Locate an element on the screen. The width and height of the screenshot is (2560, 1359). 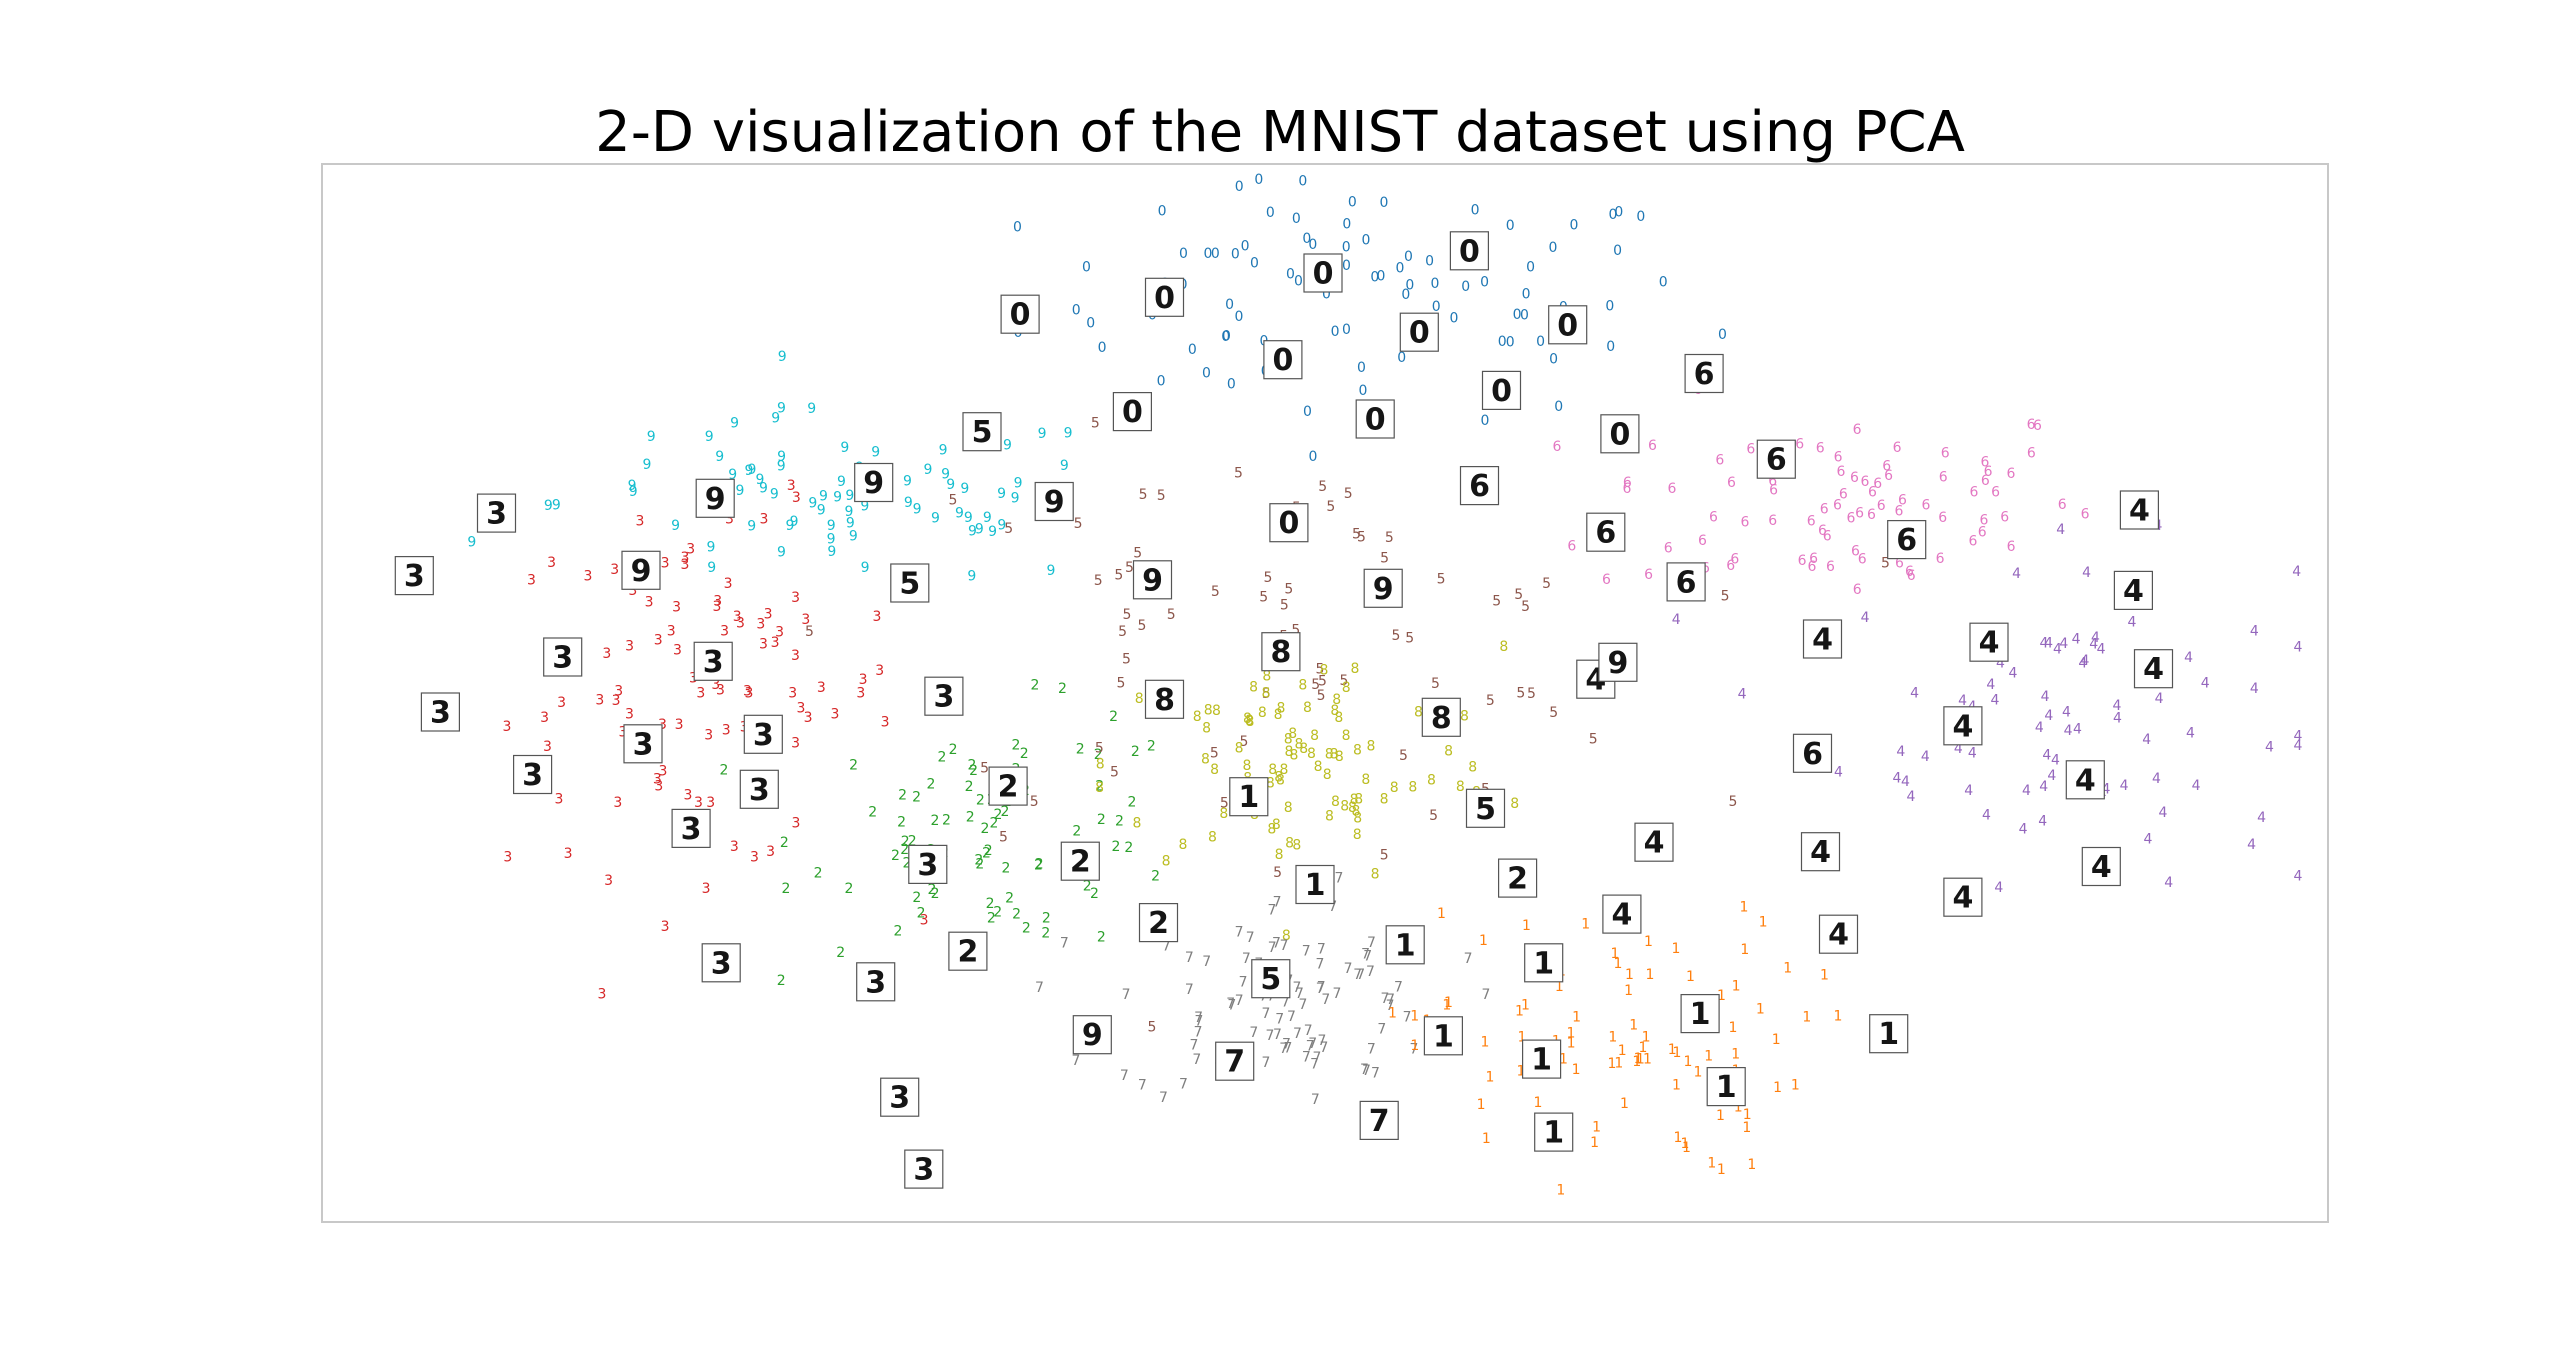
thumbnail-digit-3: 3 is located at coordinates (563, 657).